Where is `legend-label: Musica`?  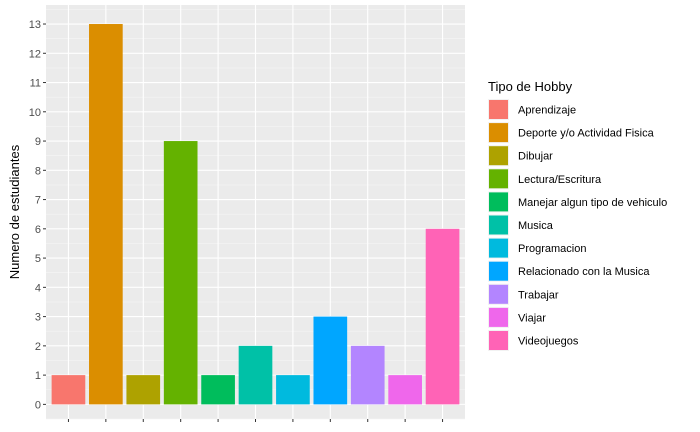 legend-label: Musica is located at coordinates (536, 226).